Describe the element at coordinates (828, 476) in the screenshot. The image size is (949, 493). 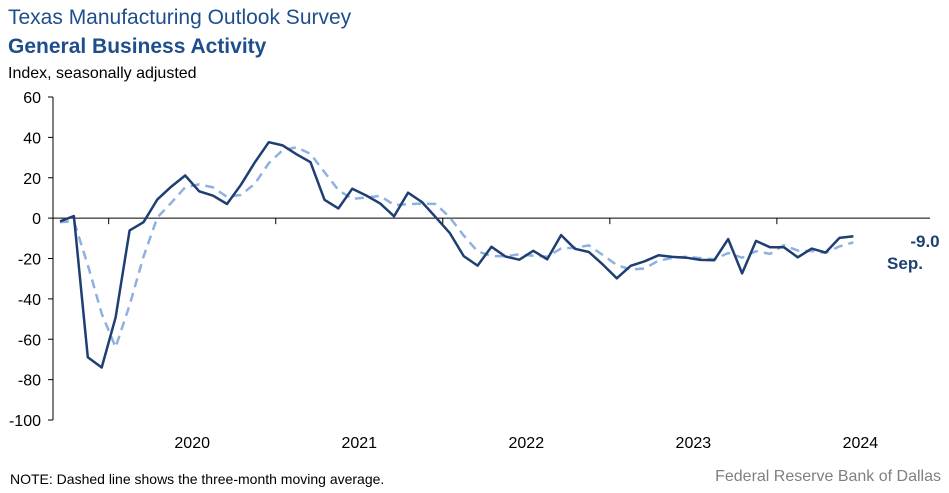
I see `source-label: Federal Reserve Bank of Dallas` at that location.